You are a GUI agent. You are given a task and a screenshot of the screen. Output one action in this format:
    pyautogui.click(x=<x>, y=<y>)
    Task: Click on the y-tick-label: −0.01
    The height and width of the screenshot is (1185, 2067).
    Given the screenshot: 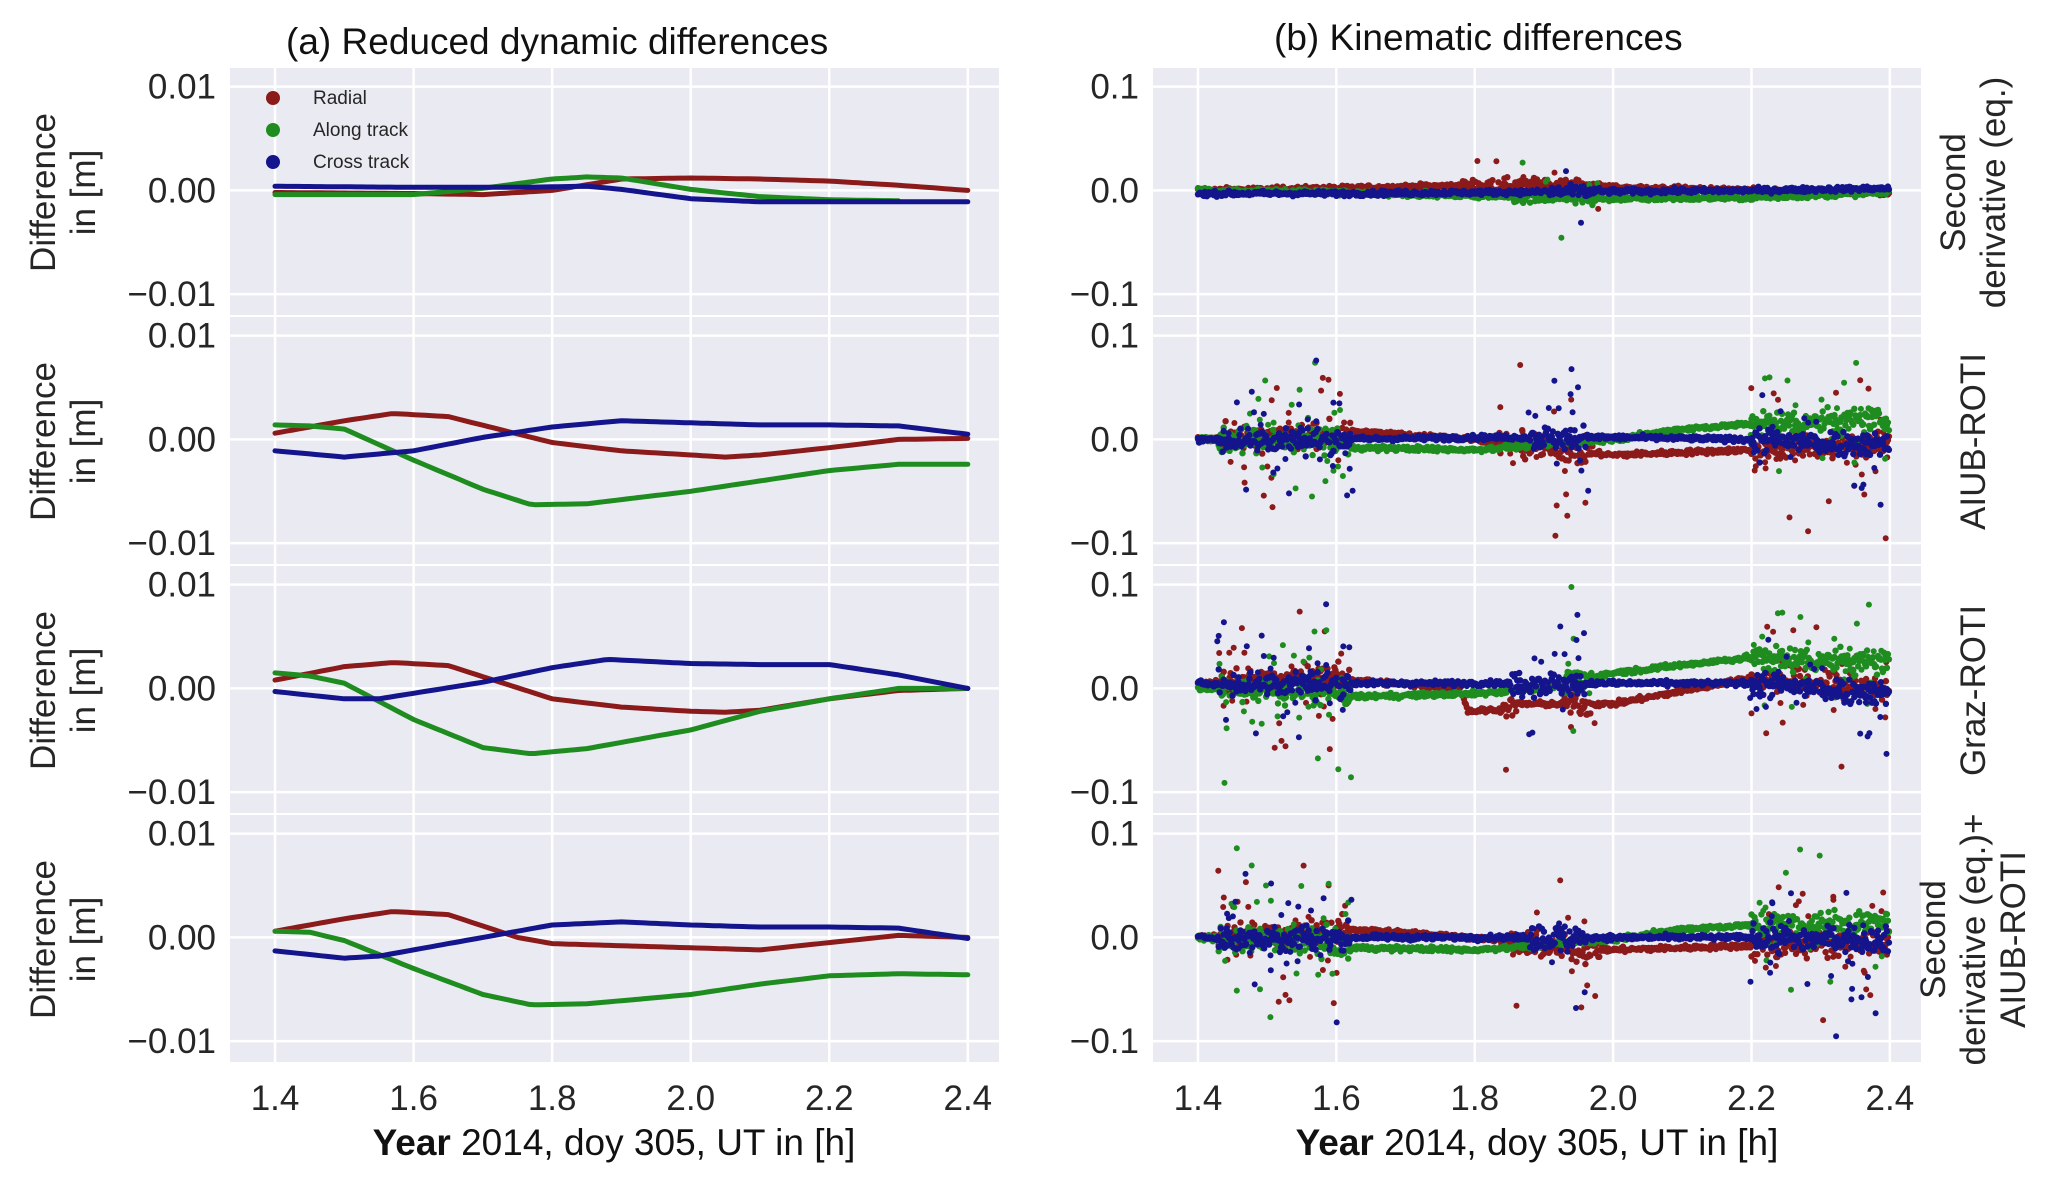 What is the action you would take?
    pyautogui.click(x=171, y=294)
    